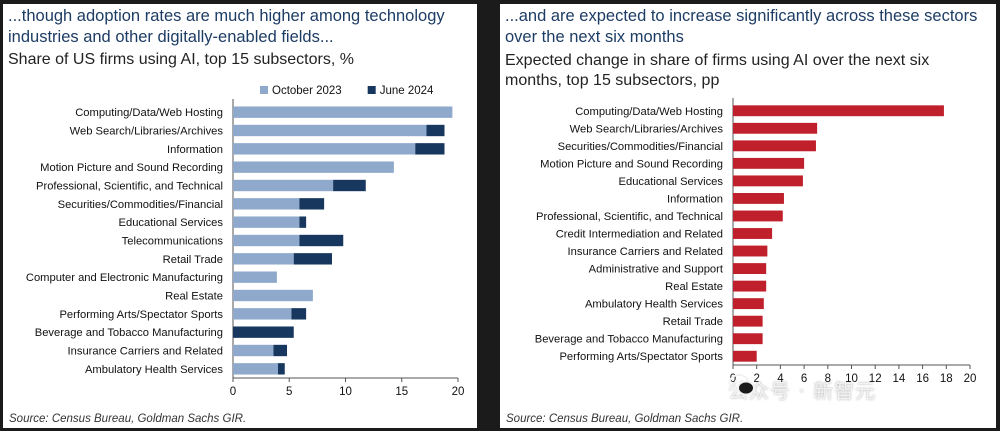 The height and width of the screenshot is (431, 1000). What do you see at coordinates (780, 379) in the screenshot?
I see `x-tick-label: 4` at bounding box center [780, 379].